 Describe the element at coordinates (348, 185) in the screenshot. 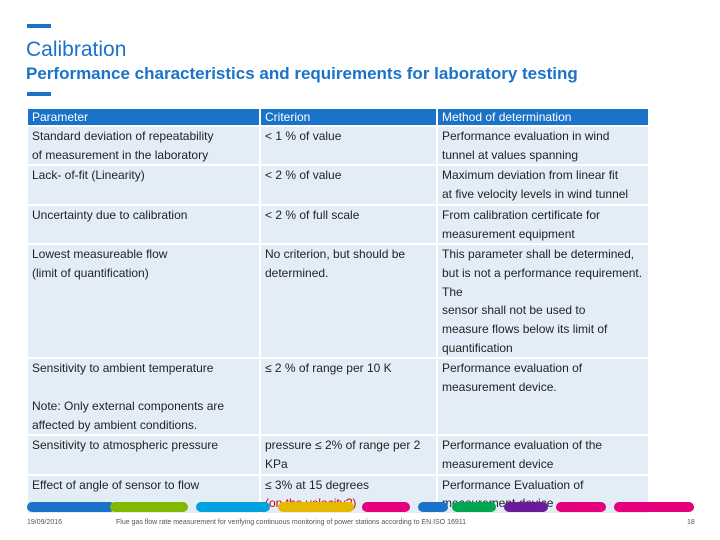

I see `cell-criterion: < 2 % of value` at that location.